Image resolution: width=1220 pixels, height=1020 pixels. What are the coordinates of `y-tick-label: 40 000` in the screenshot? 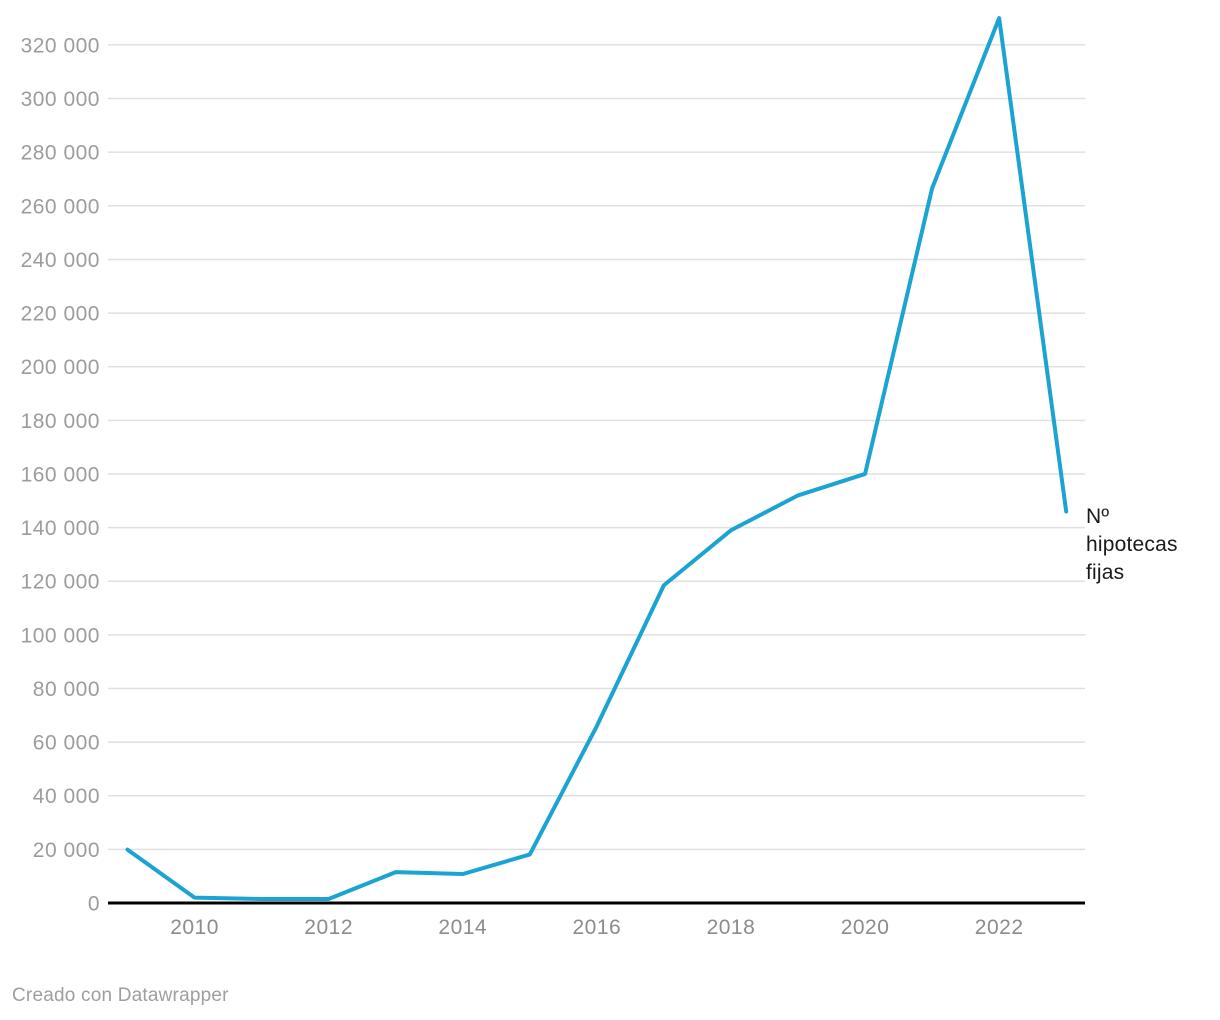 It's located at (66, 796).